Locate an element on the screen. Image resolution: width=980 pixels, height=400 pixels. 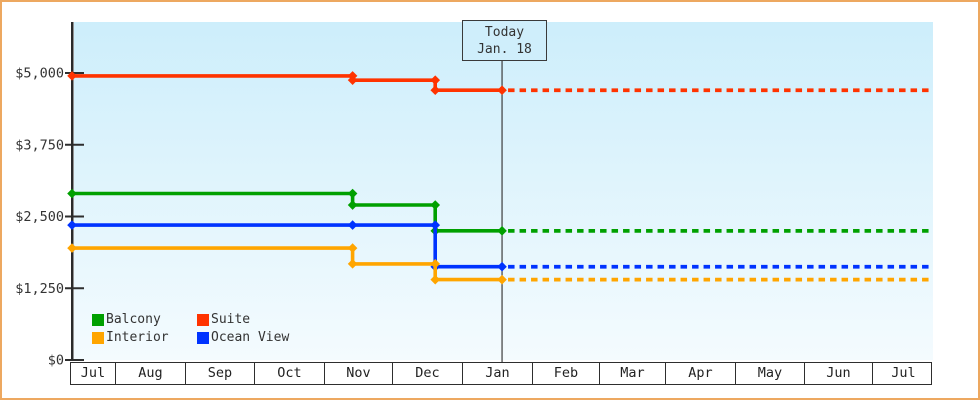
legend-item-interior: Interior is located at coordinates (144, 337).